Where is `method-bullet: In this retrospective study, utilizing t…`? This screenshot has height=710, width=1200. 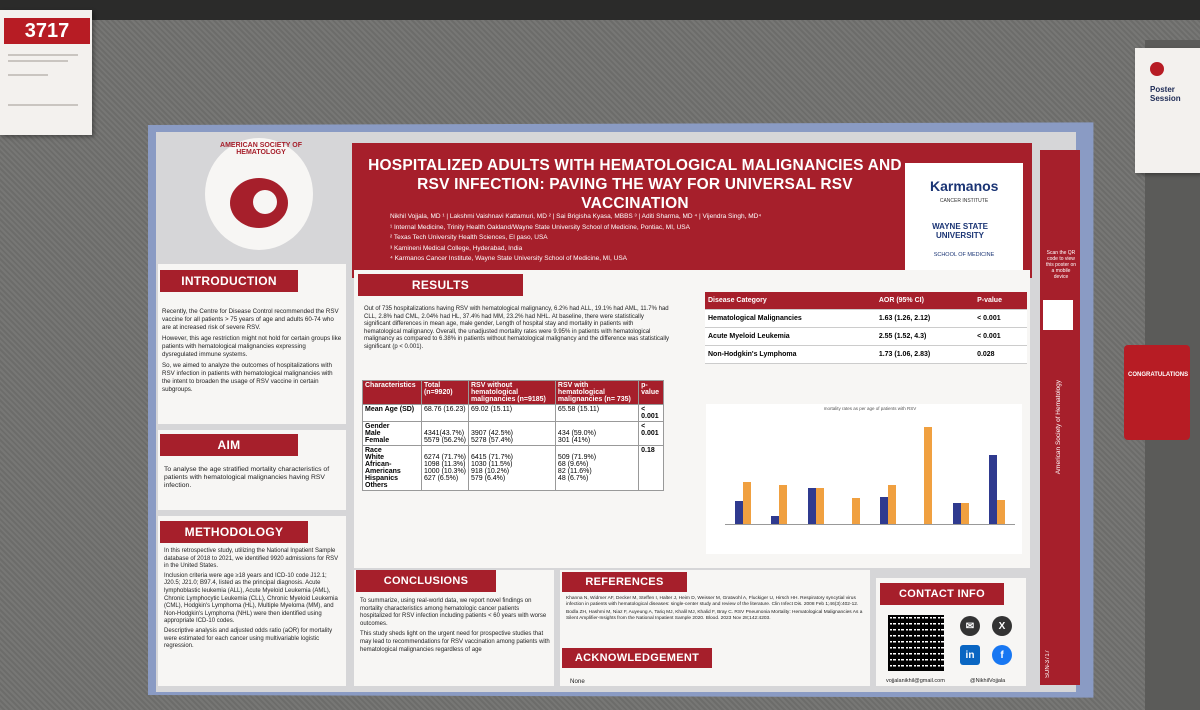
method-bullet: In this retrospective study, utilizing t… is located at coordinates (251, 559).